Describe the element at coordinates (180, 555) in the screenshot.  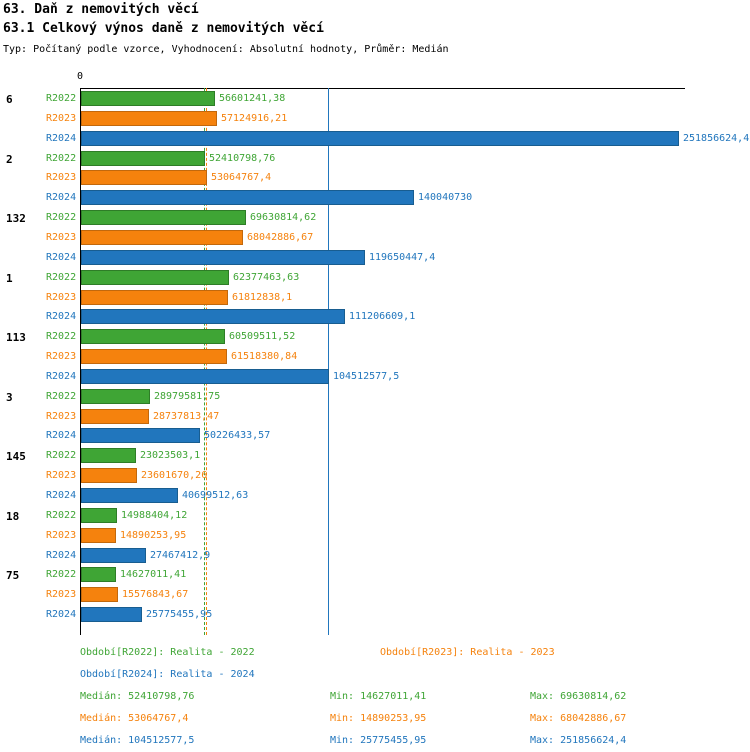
I see `bar-value-label: 27467412,9` at that location.